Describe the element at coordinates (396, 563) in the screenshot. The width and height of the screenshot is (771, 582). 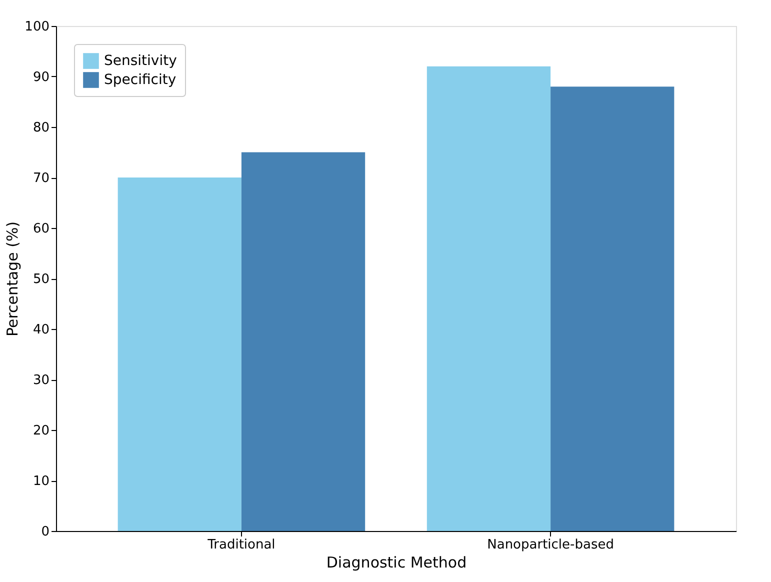
I see `x-axis-title: Diagnostic Method` at that location.